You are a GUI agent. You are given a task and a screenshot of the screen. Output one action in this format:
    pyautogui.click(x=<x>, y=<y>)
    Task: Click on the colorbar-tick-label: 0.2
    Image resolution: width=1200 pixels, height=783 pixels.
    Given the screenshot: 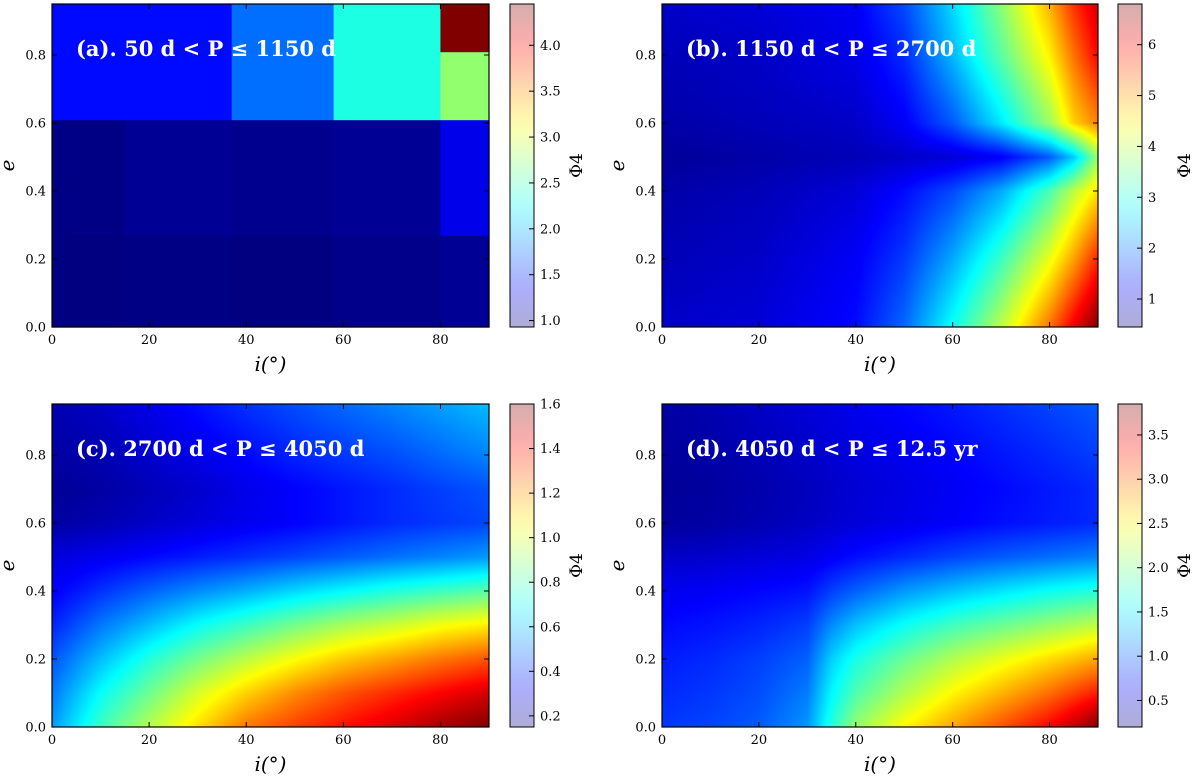 What is the action you would take?
    pyautogui.click(x=550, y=716)
    